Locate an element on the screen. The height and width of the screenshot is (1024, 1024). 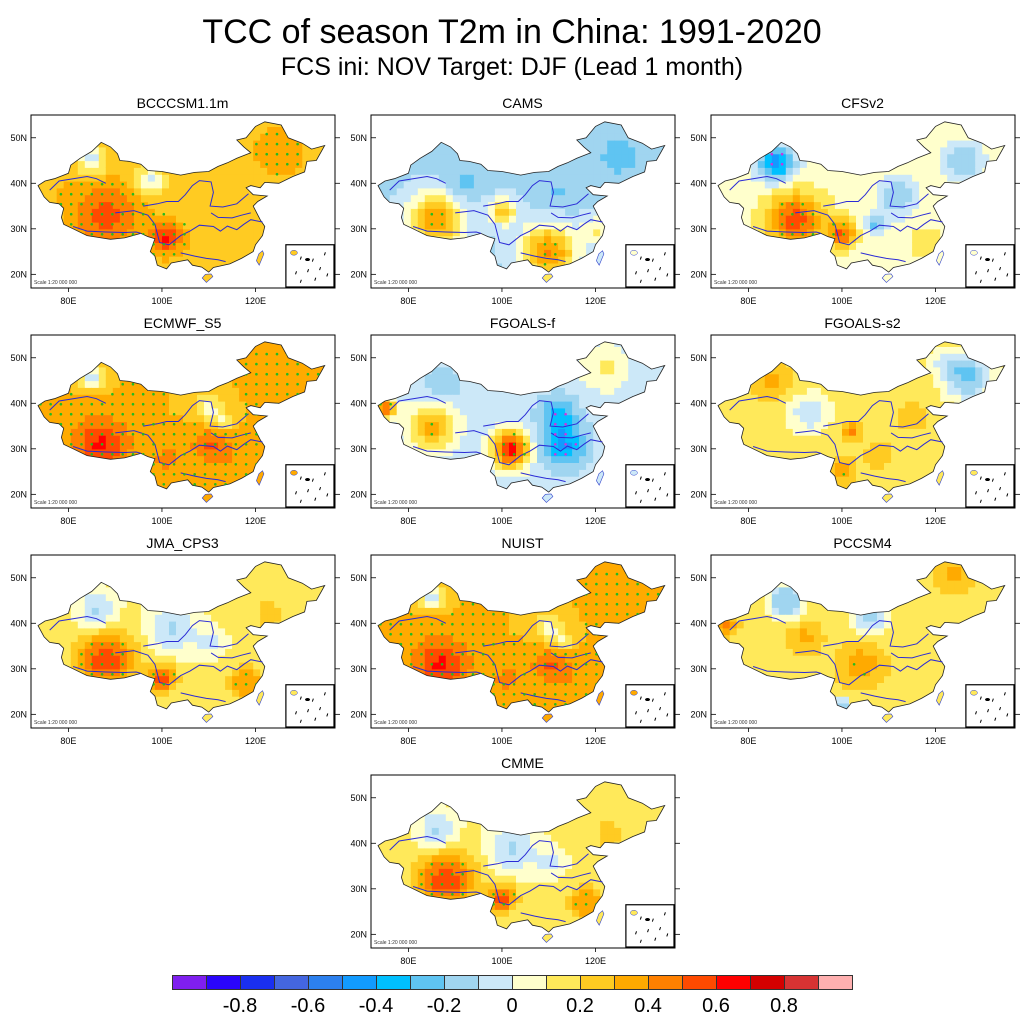
panel-title: CFSv2 is located at coordinates (862, 103).